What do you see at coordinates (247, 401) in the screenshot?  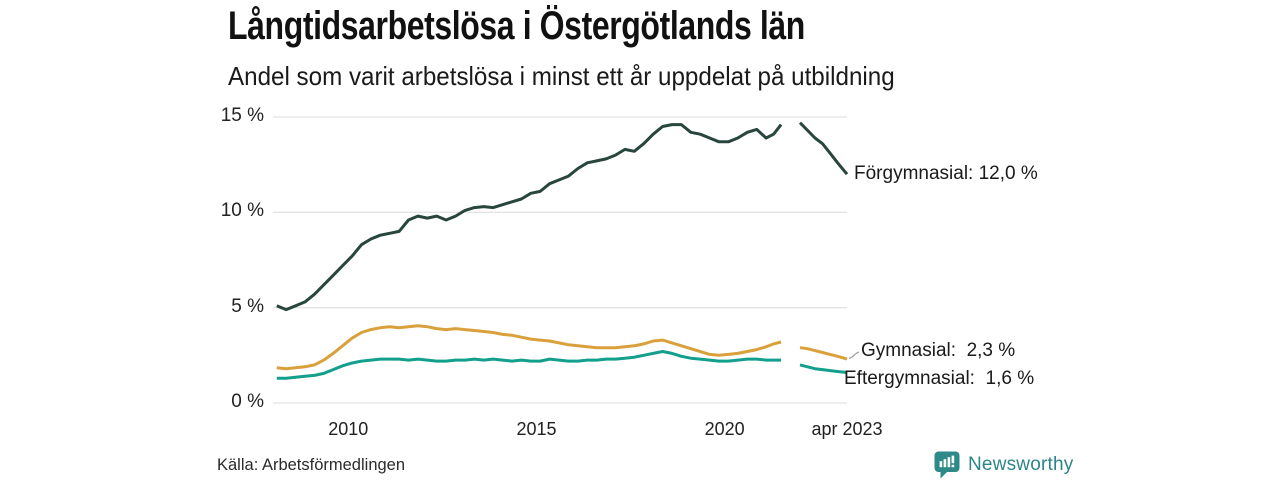 I see `y-axis-tick-0: 0 %` at bounding box center [247, 401].